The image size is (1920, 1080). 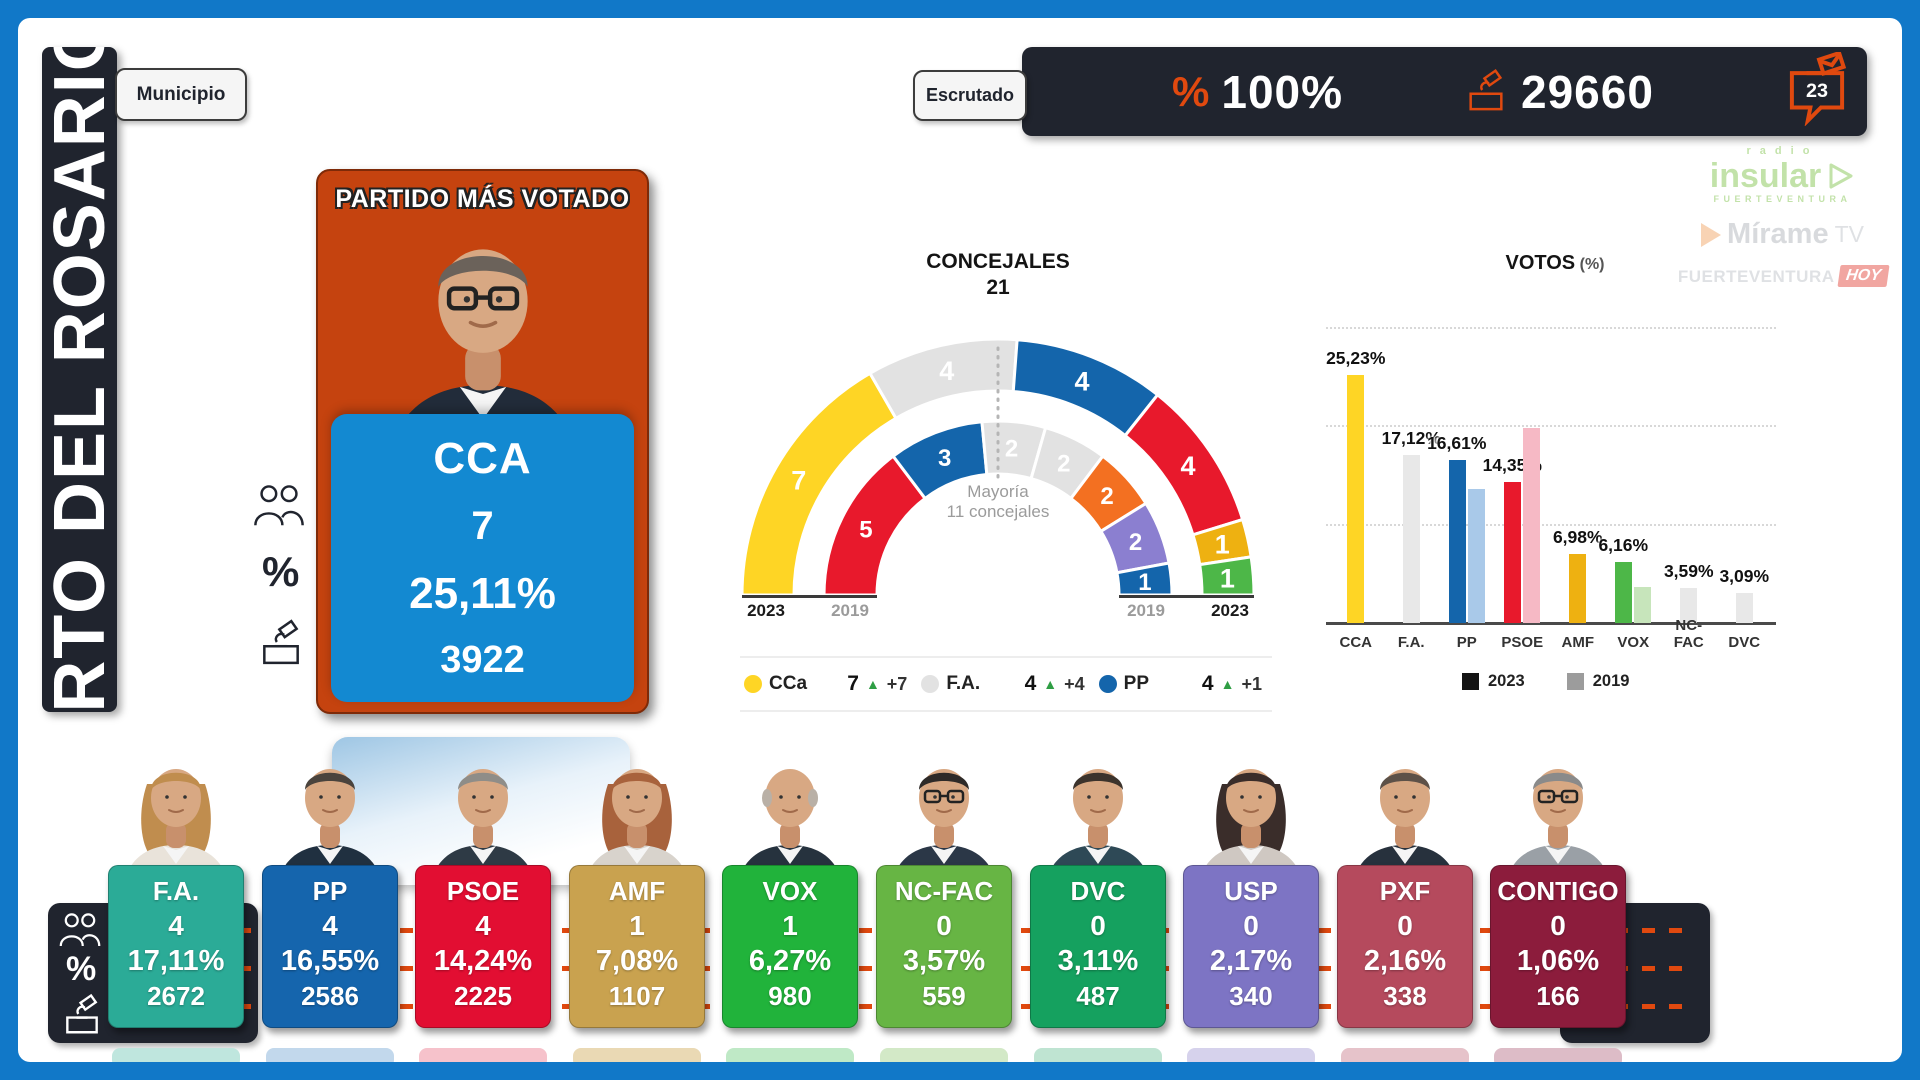 I want to click on party-pct: 17,11%, so click(x=176, y=961).